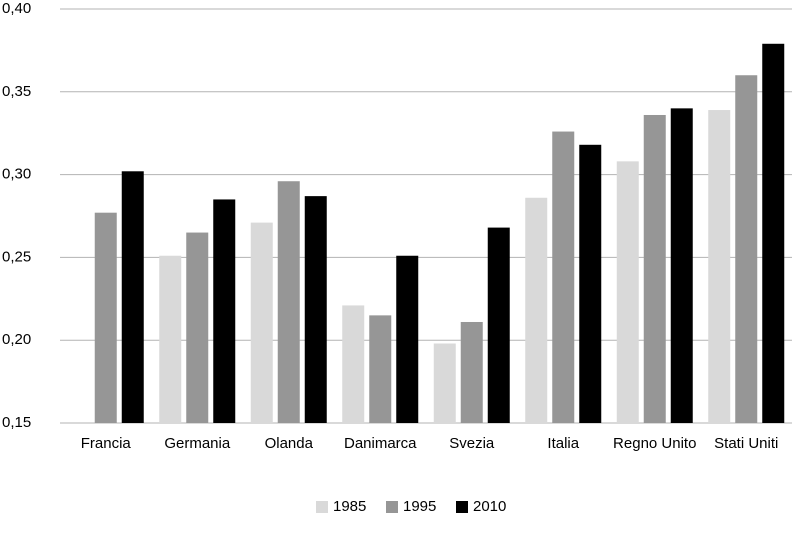 The width and height of the screenshot is (794, 533). What do you see at coordinates (106, 443) in the screenshot?
I see `x-tick-label: Francia` at bounding box center [106, 443].